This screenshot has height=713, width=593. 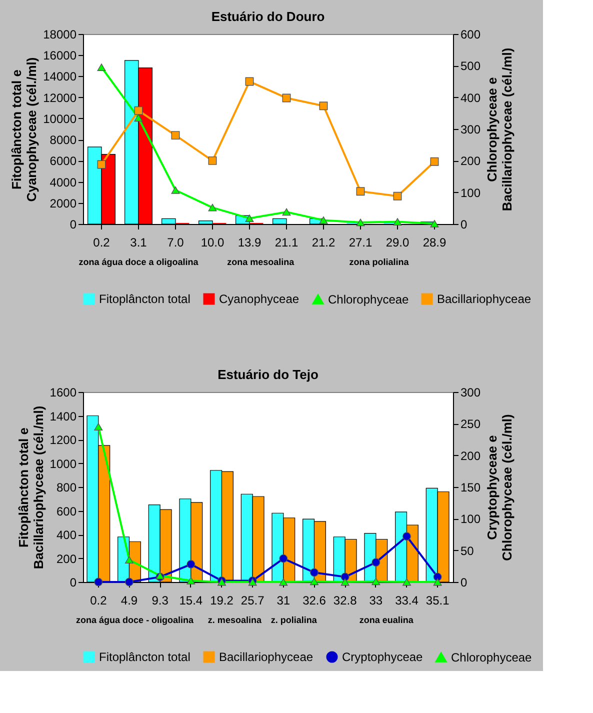 I want to click on y2-axis-title: Chlorophyceae e Bacillariophyceae (cél./ml), so click(x=499, y=130).